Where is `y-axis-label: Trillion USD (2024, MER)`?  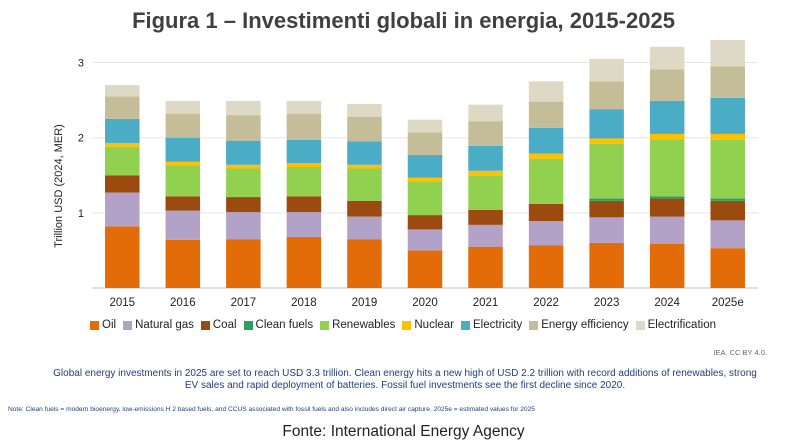
y-axis-label: Trillion USD (2024, MER) is located at coordinates (59, 186).